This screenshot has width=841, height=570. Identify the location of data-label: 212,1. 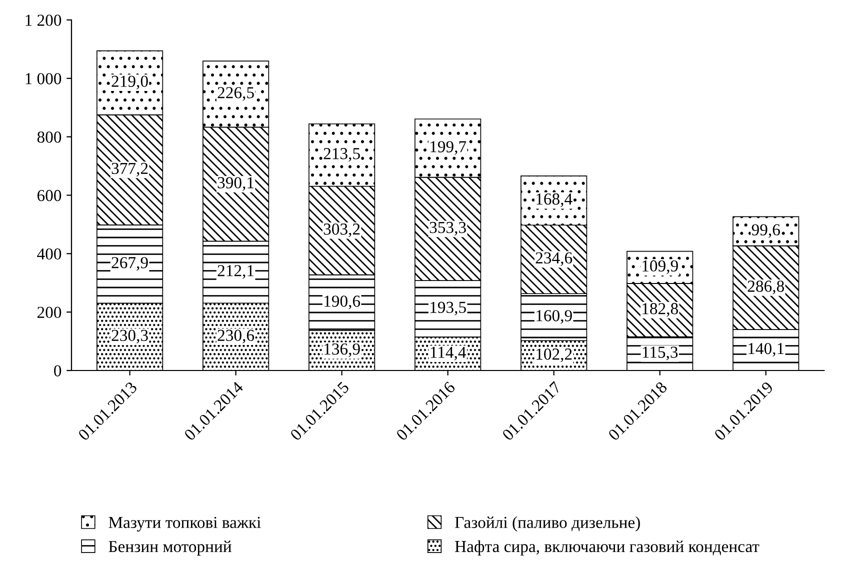
(236, 272).